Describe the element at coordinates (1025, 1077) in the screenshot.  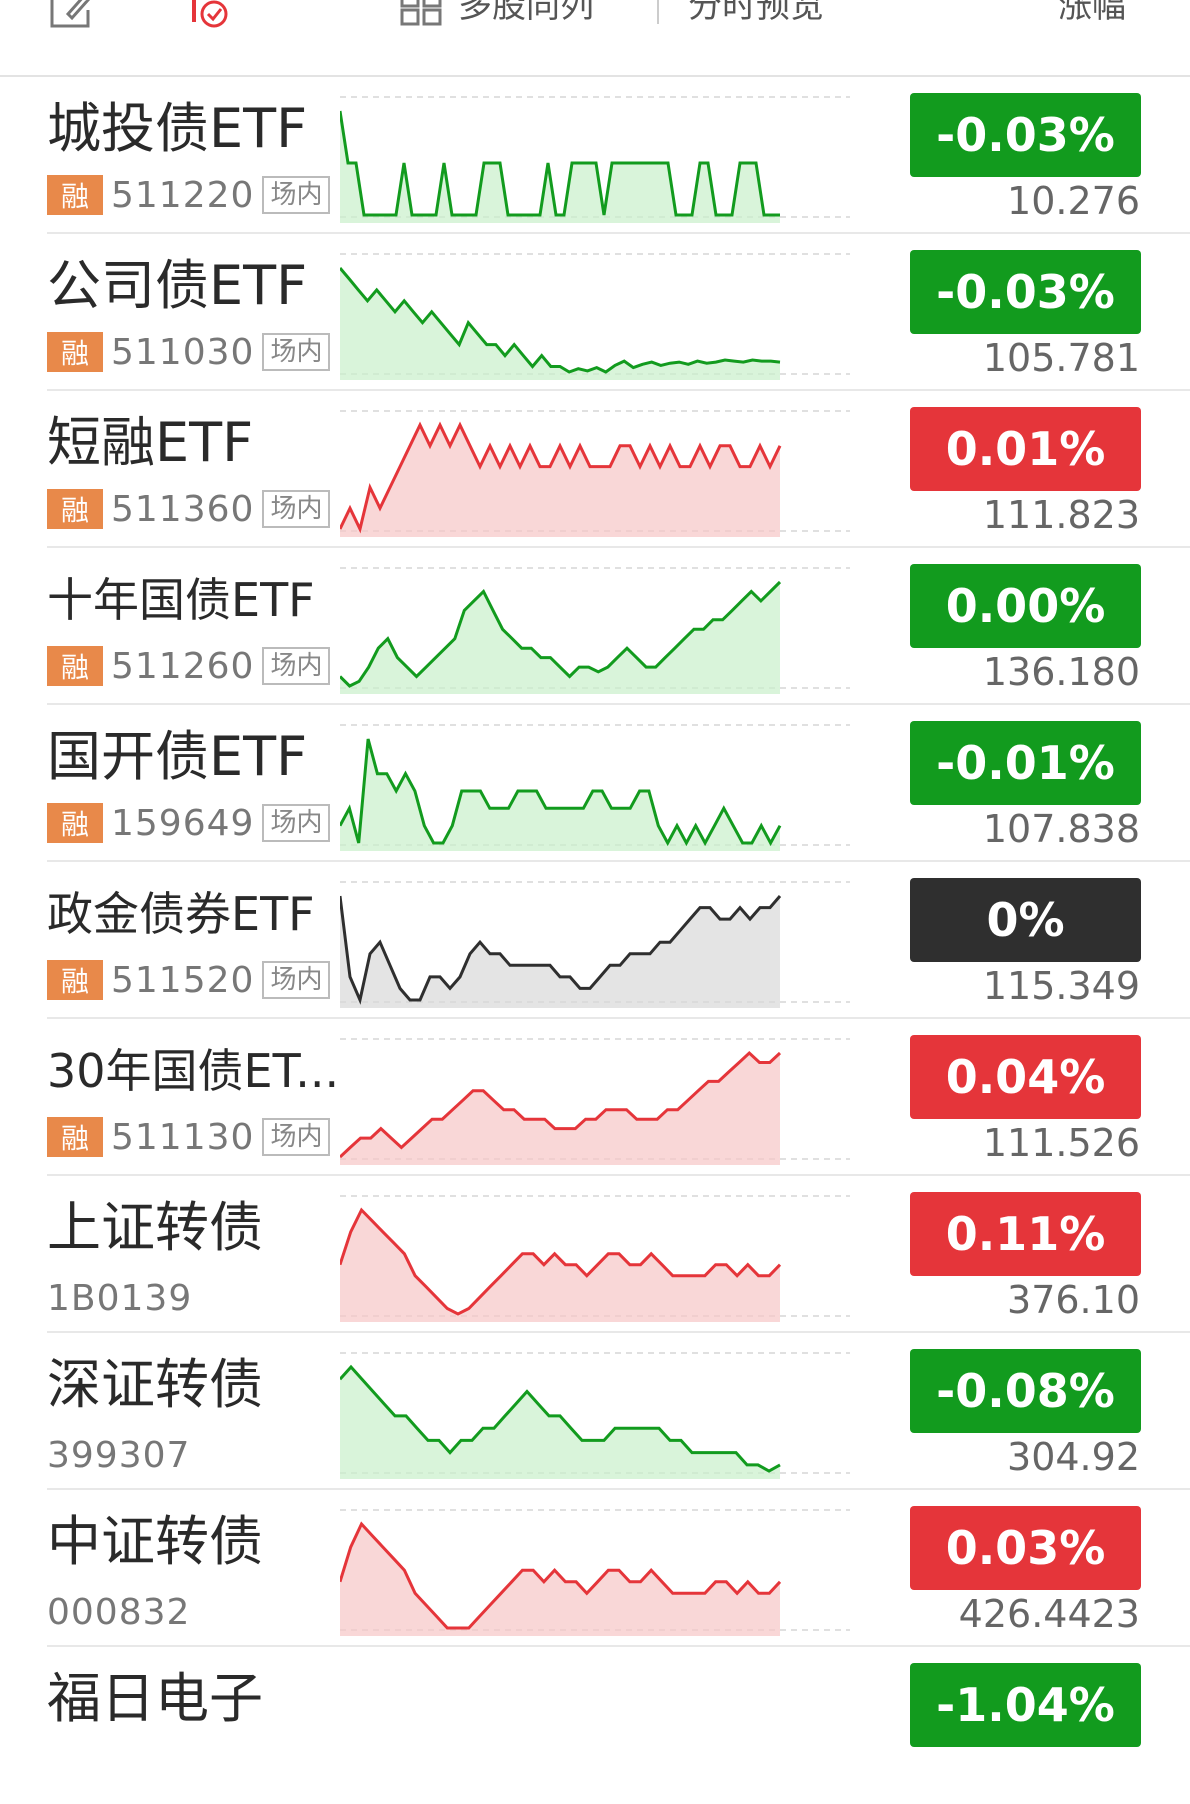
I see `change-percent-badge: 0.04%` at that location.